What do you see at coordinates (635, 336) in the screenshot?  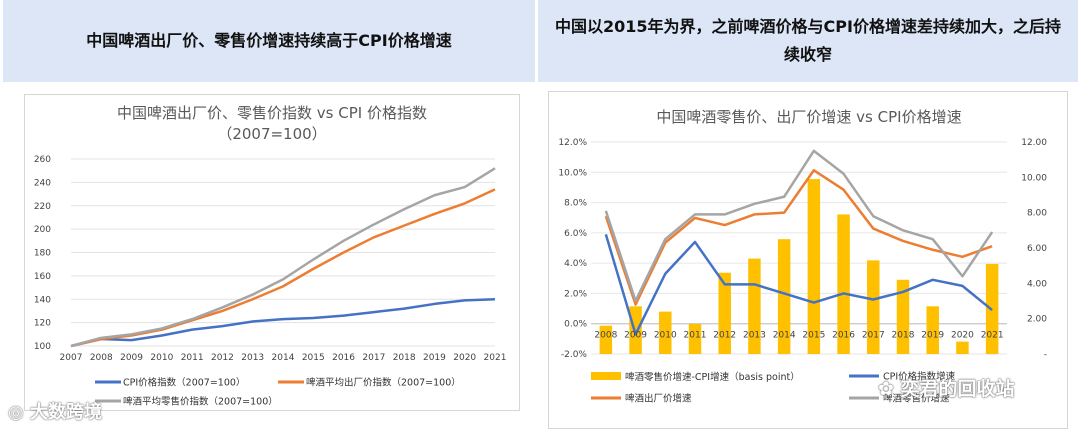 I see `right-x-tick-label: 2009` at bounding box center [635, 336].